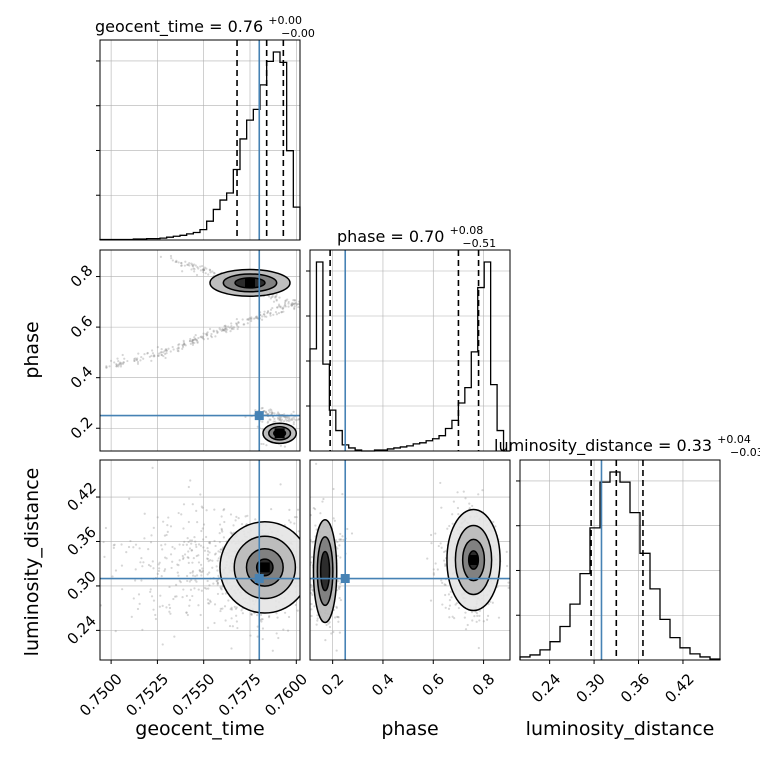 The height and width of the screenshot is (760, 760). Describe the element at coordinates (81, 630) in the screenshot. I see `y-tick-label: 0.24` at that location.